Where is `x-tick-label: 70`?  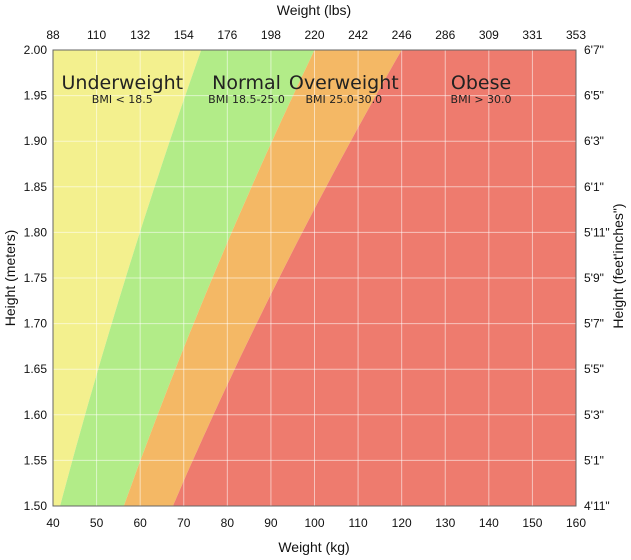 x-tick-label: 70 is located at coordinates (184, 523).